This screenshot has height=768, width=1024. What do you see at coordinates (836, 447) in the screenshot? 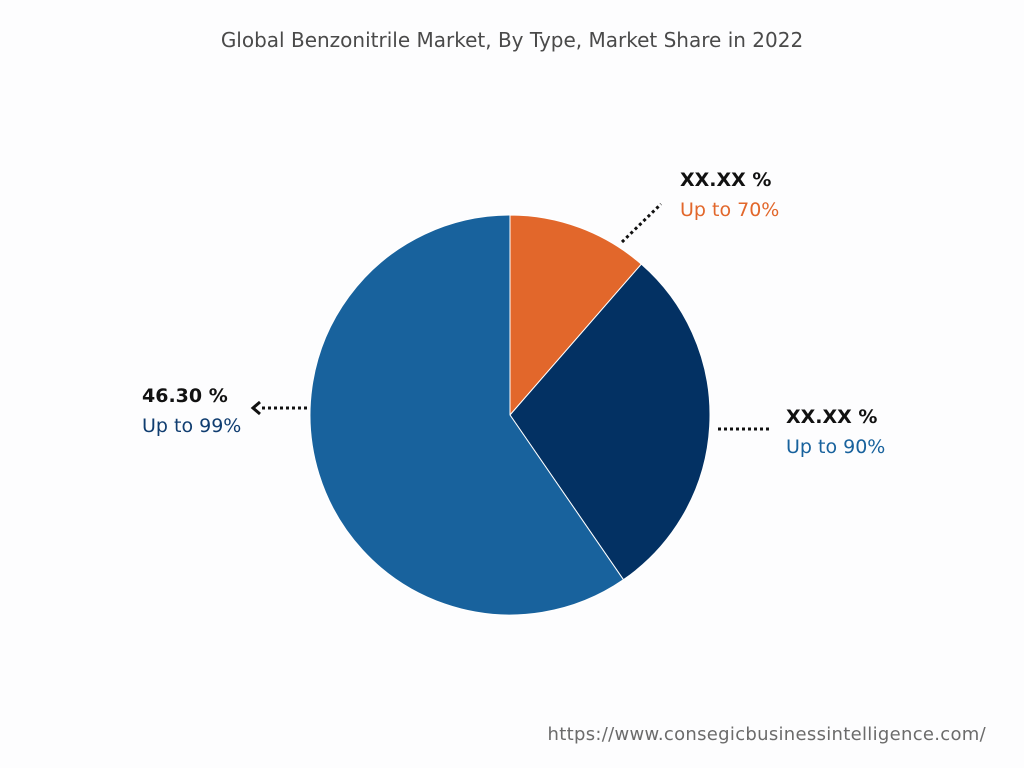
I see `slice-range: Up to 90%` at bounding box center [836, 447].